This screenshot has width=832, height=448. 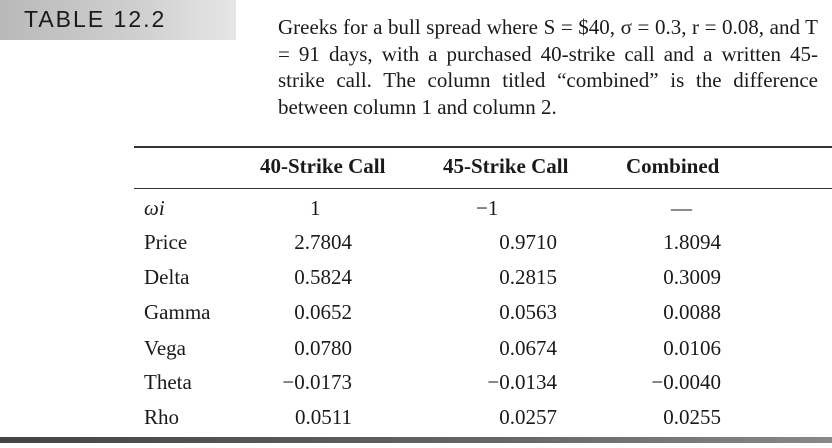 What do you see at coordinates (416, 353) in the screenshot?
I see `table-row: Vega 0.0780 0.0674 0.0106` at bounding box center [416, 353].